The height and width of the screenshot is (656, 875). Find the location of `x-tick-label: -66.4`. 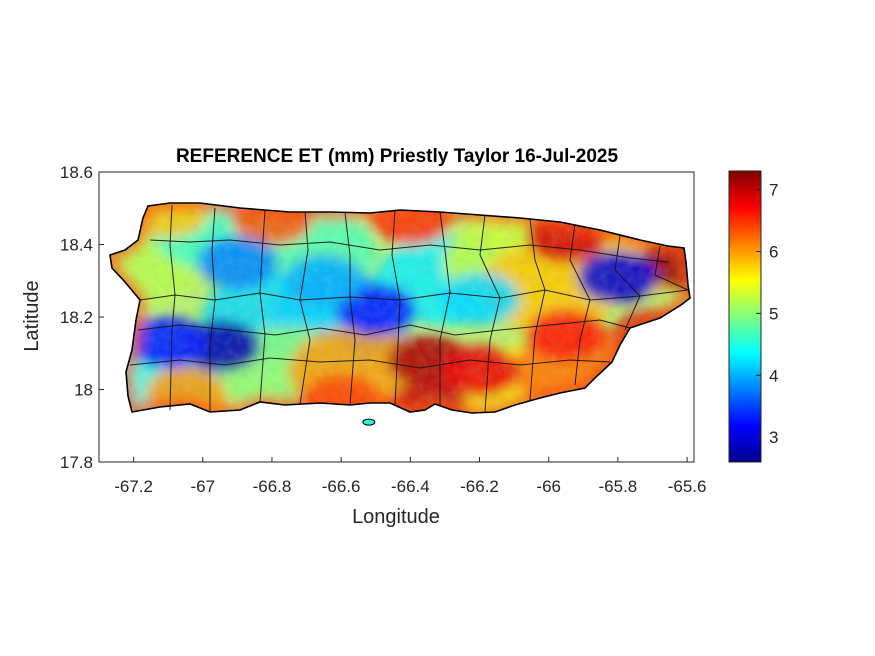

x-tick-label: -66.4 is located at coordinates (410, 486).